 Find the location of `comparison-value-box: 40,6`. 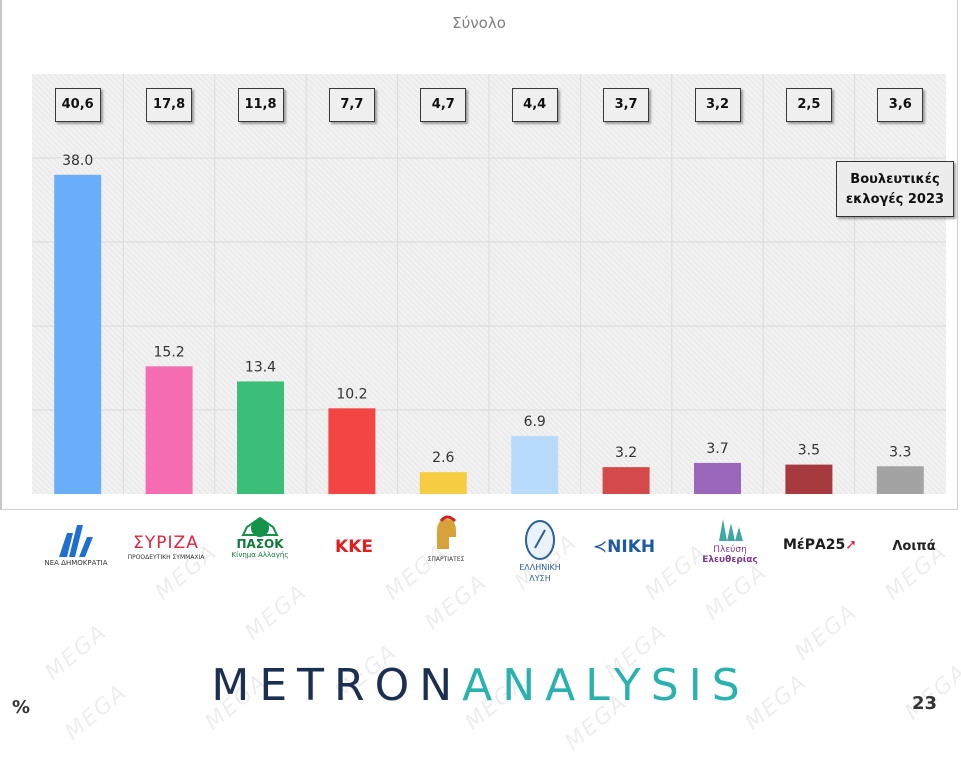

comparison-value-box: 40,6 is located at coordinates (77, 105).